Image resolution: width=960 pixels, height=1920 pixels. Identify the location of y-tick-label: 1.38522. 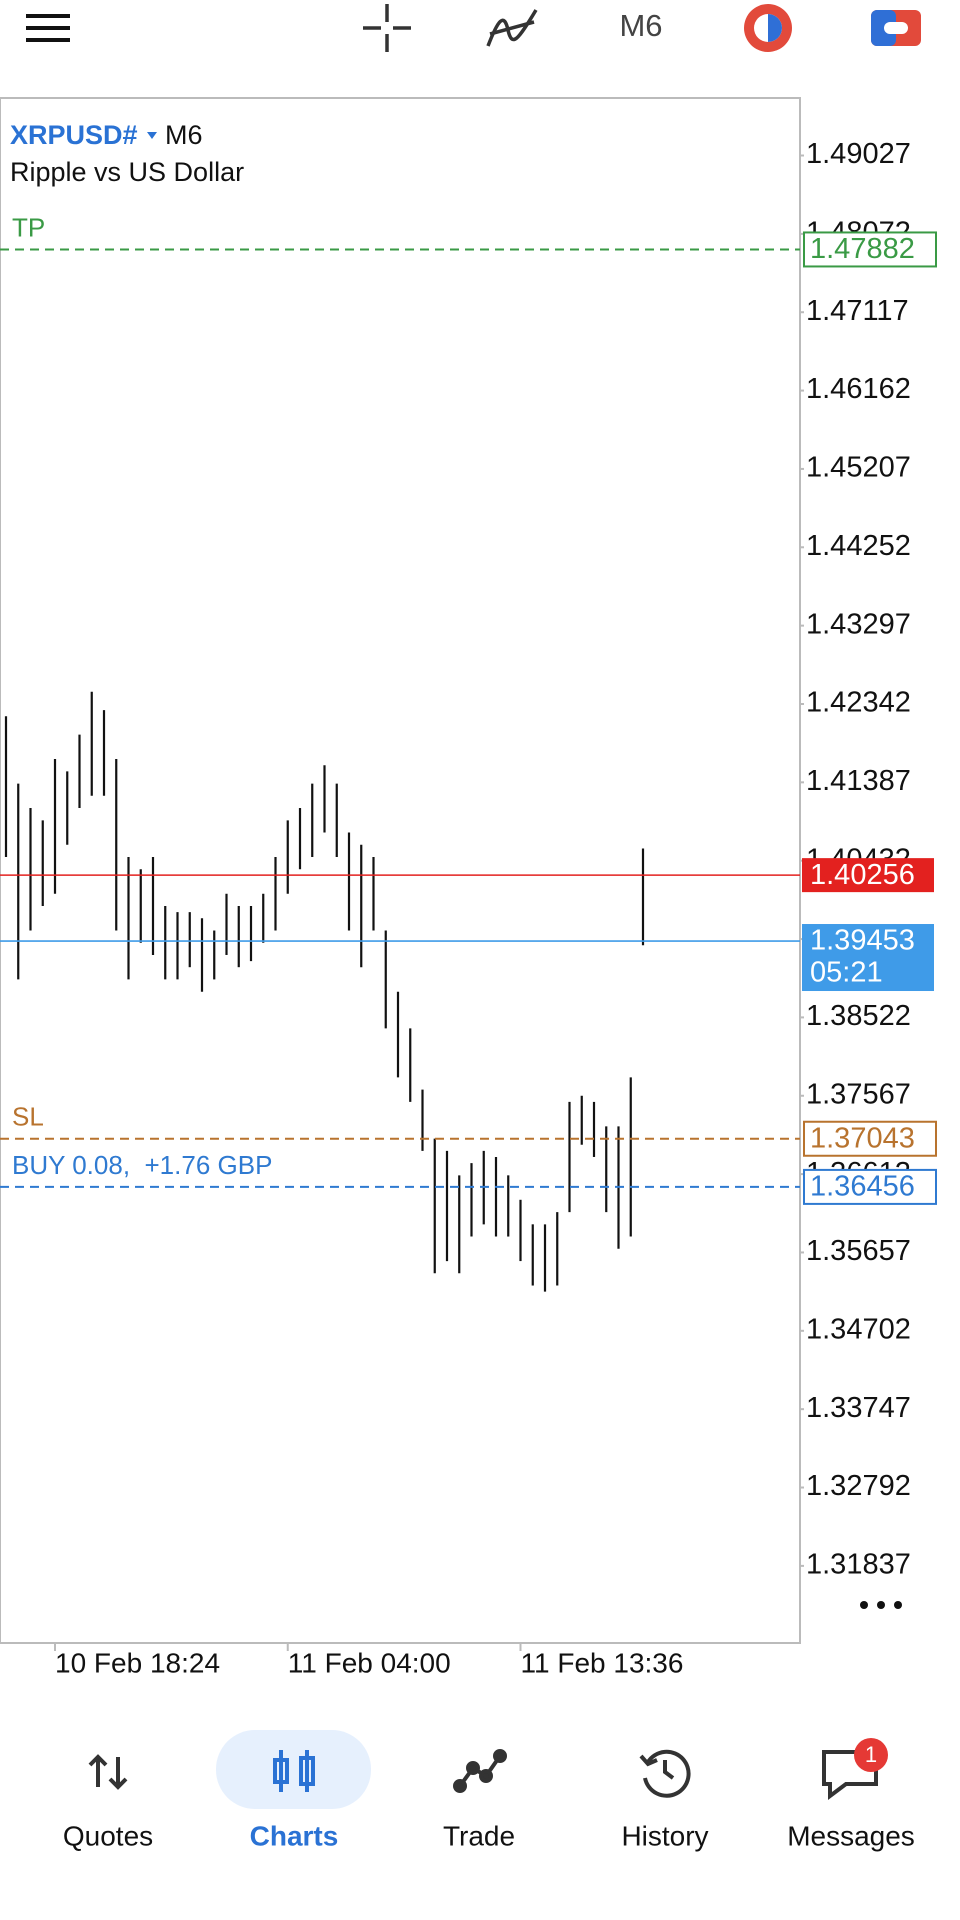
(858, 1016).